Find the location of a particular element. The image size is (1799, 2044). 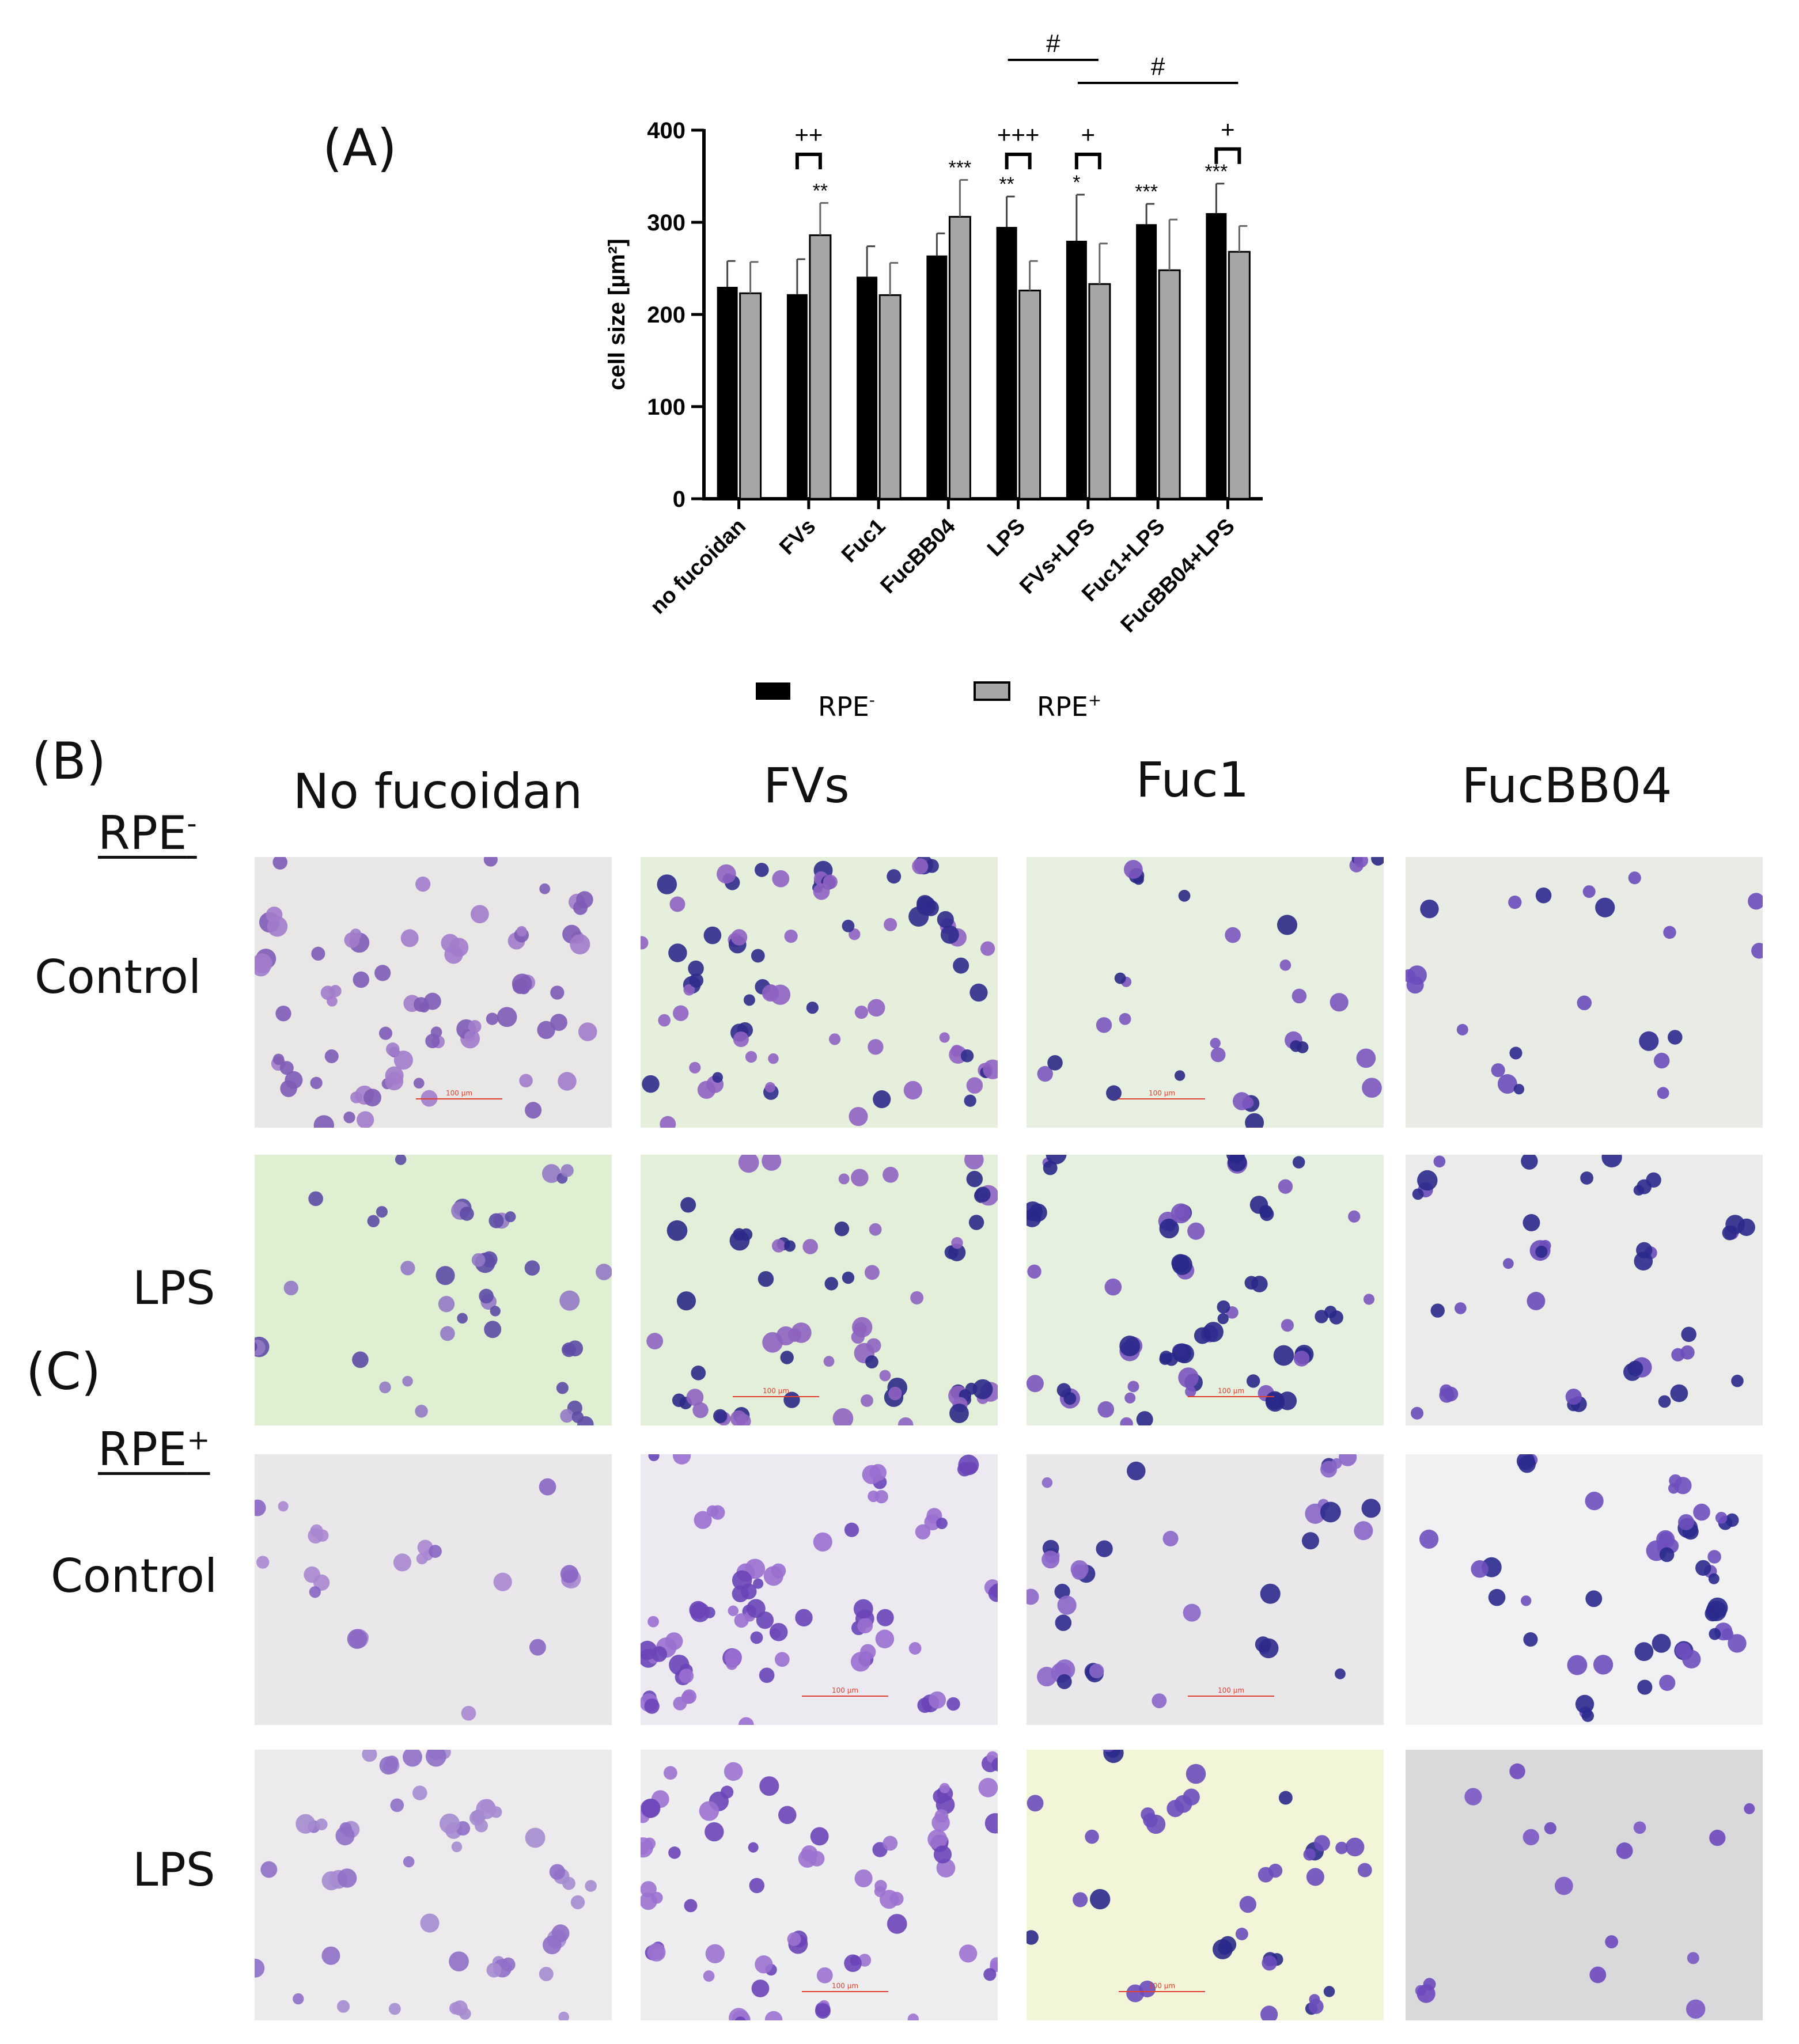

pair-bracket-label: ++ is located at coordinates (808, 134).